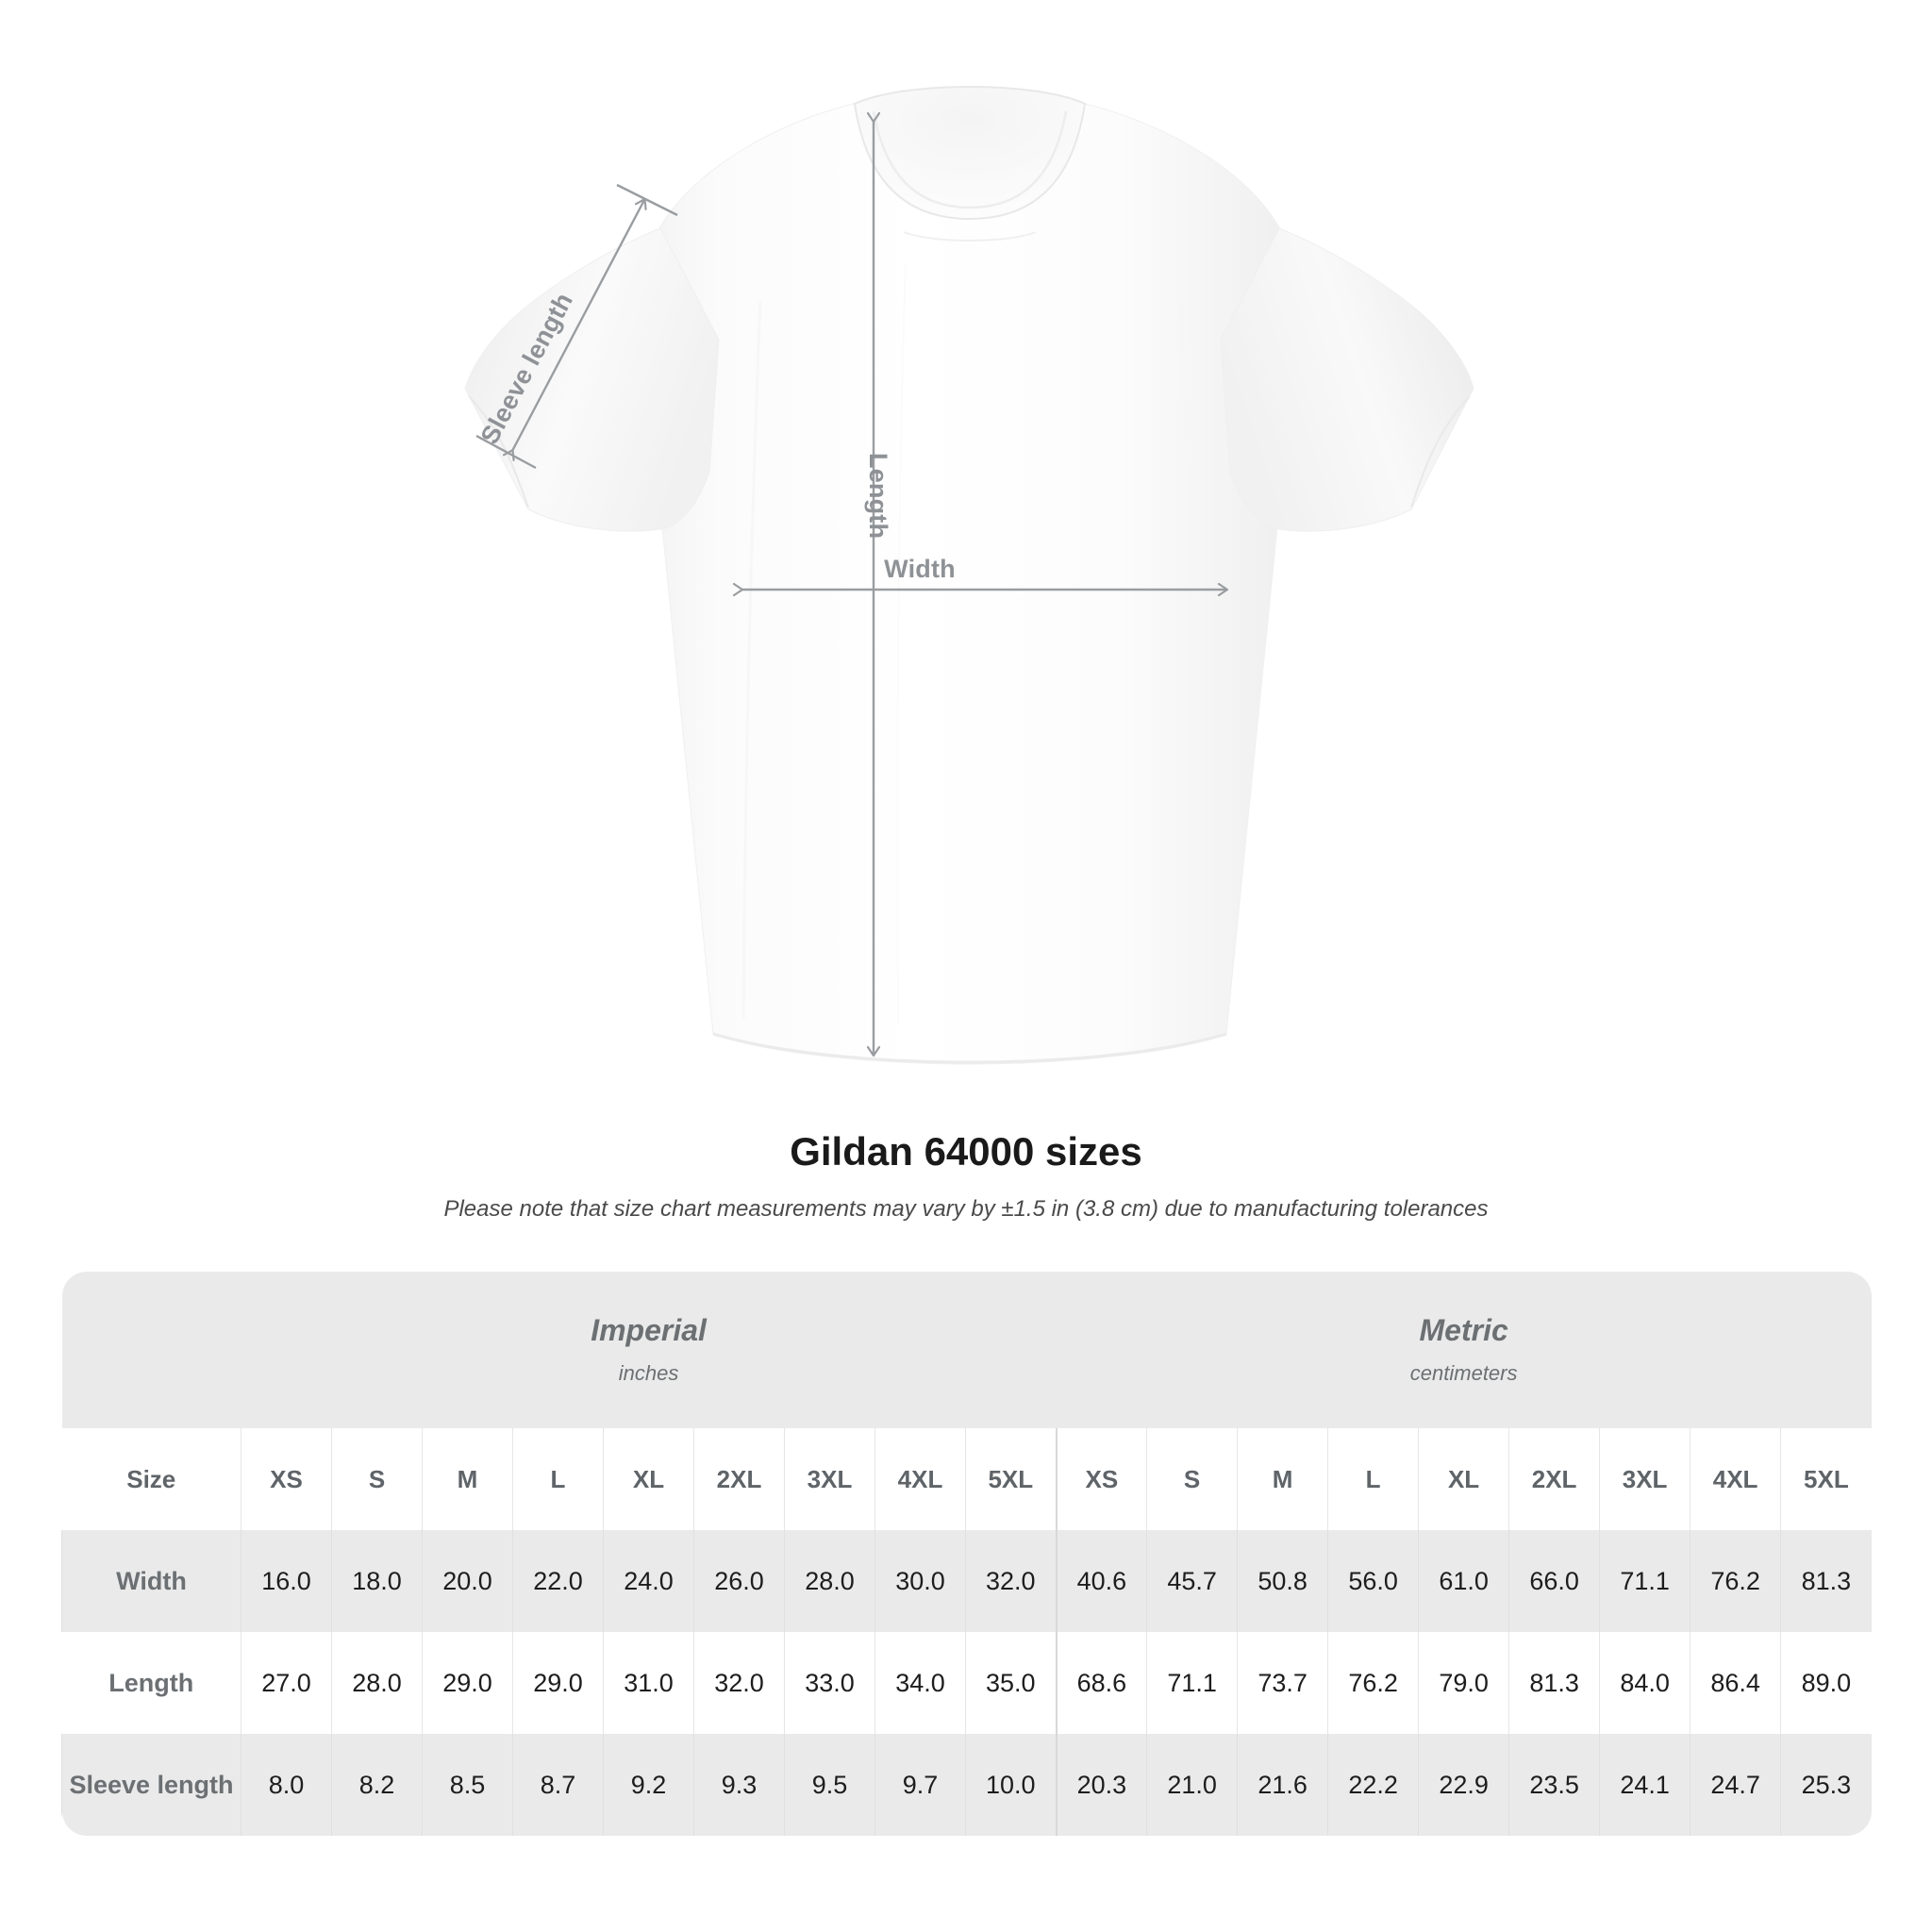 The image size is (1932, 1932). I want to click on unit-banner-row: Imperial inches Metric centimeters, so click(967, 1350).